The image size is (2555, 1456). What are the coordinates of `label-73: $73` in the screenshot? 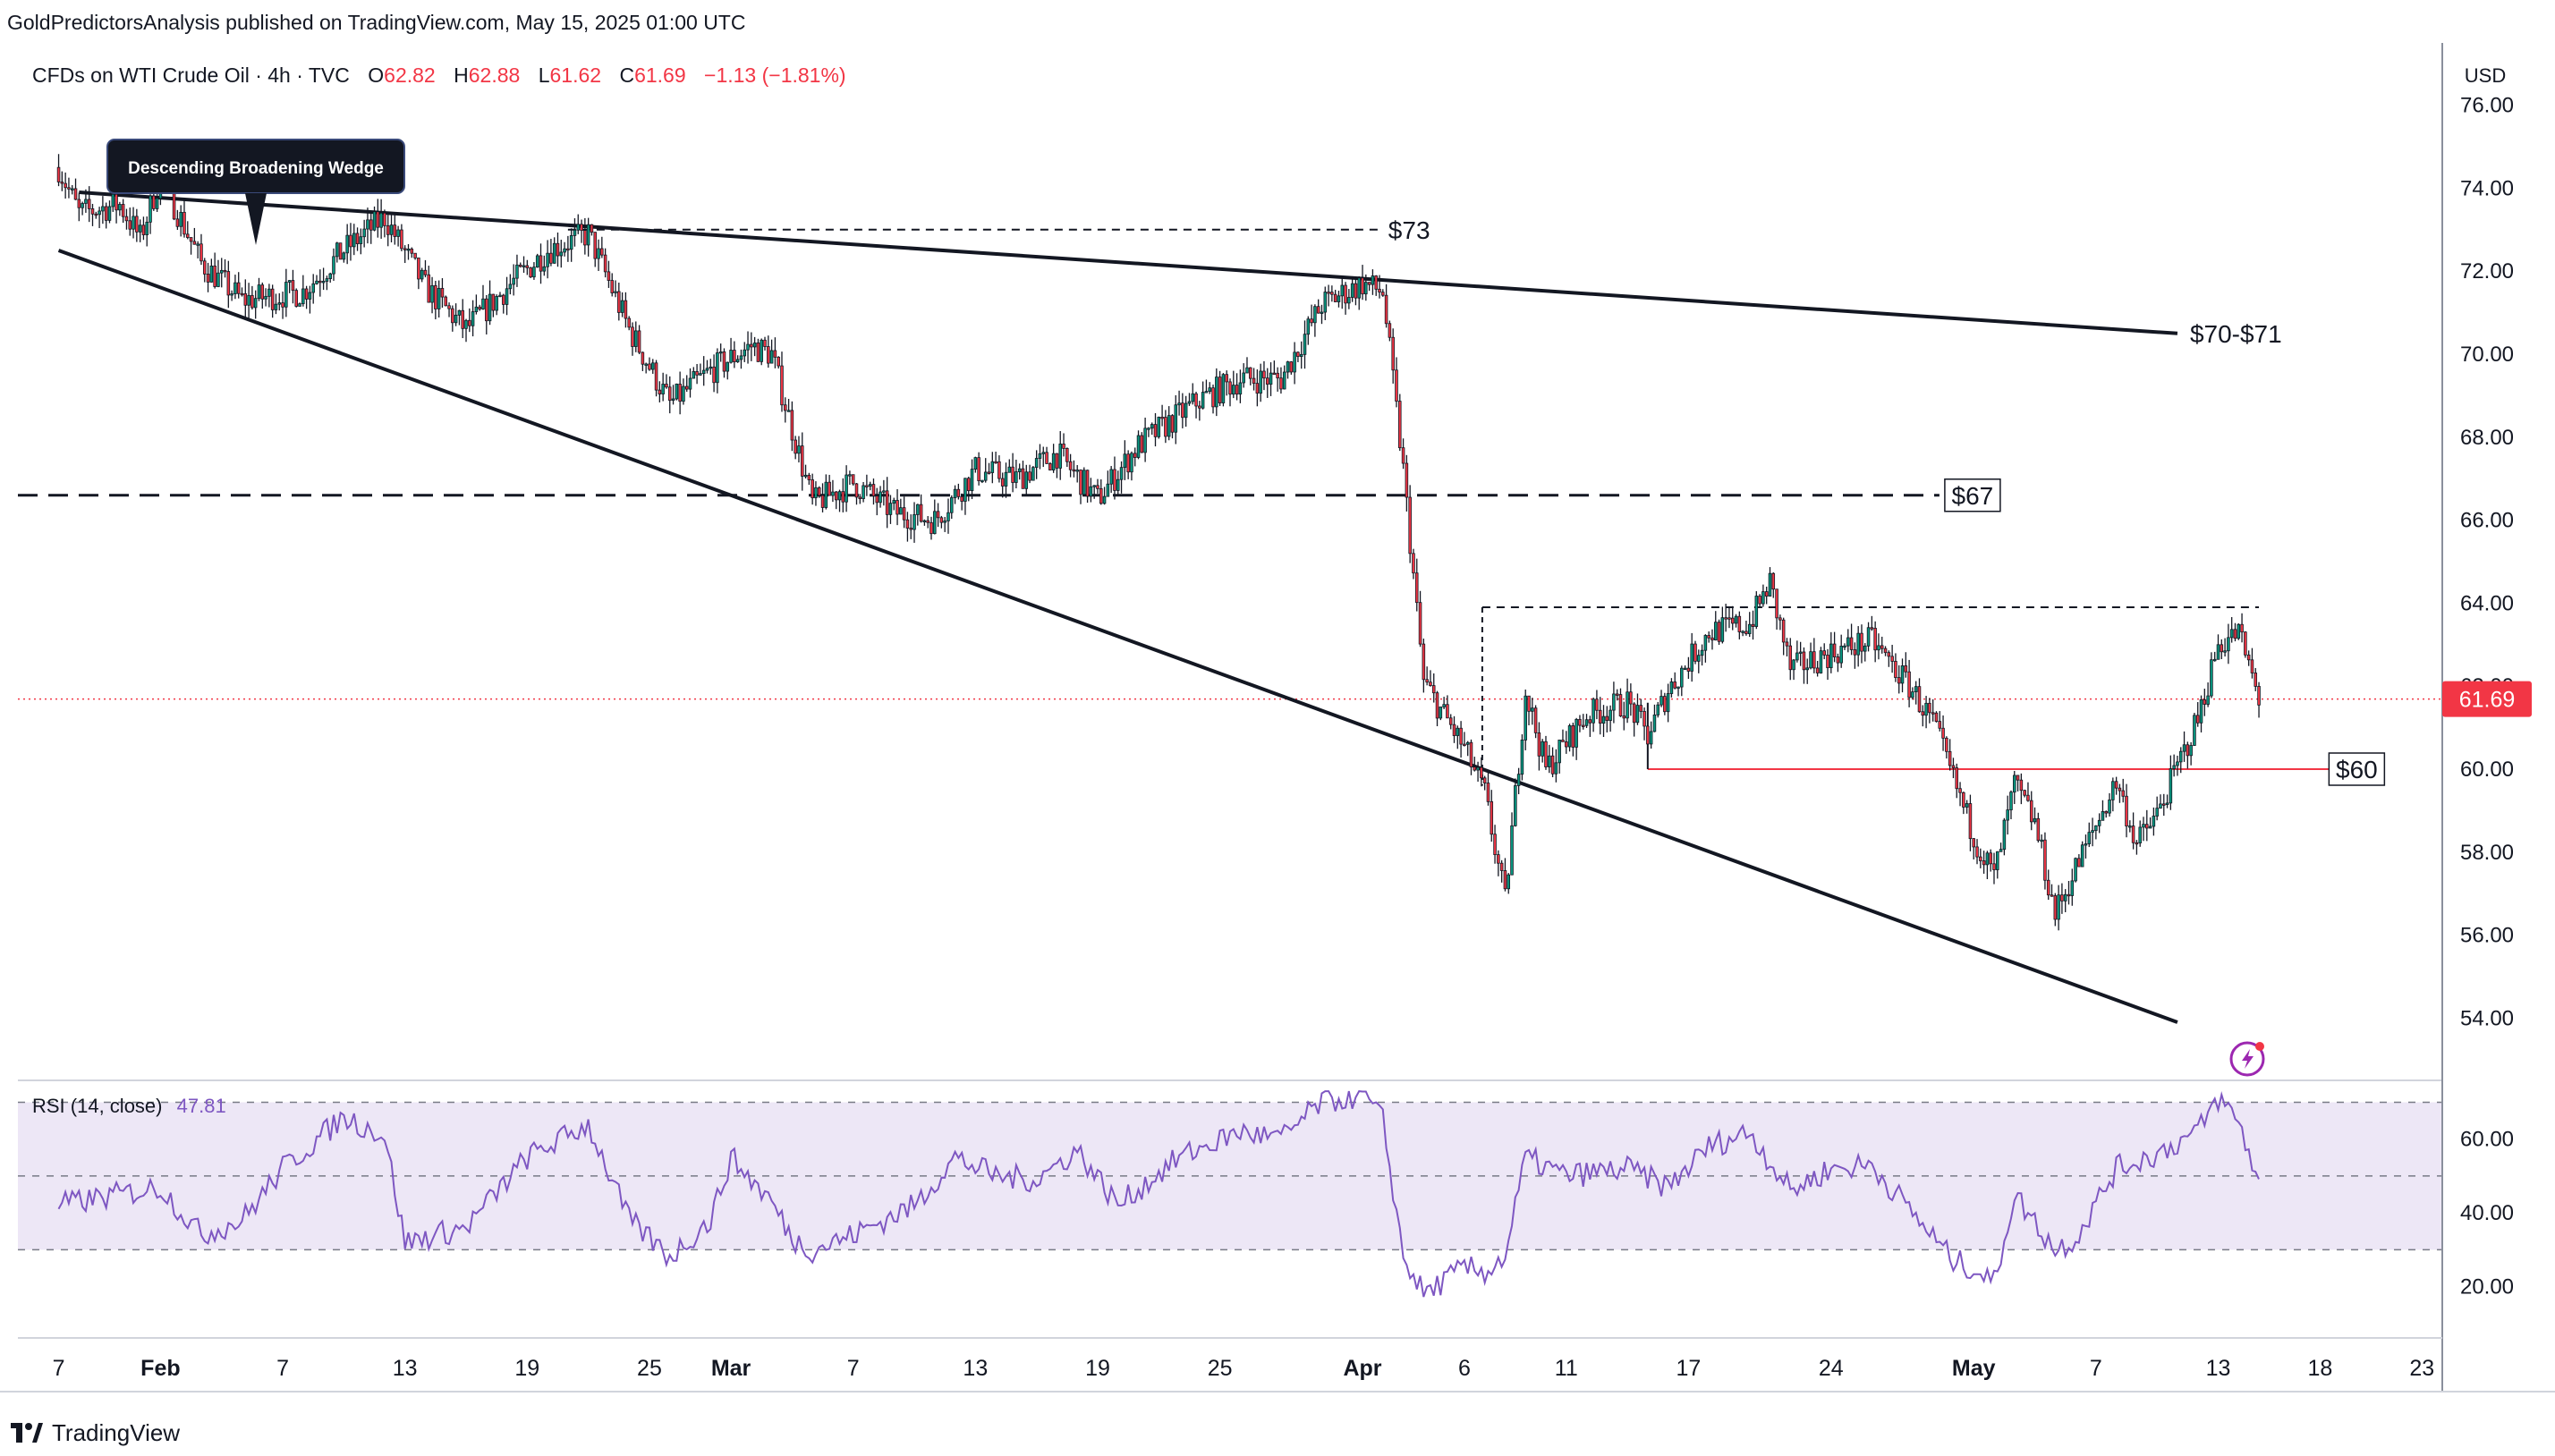 It's located at (1409, 230).